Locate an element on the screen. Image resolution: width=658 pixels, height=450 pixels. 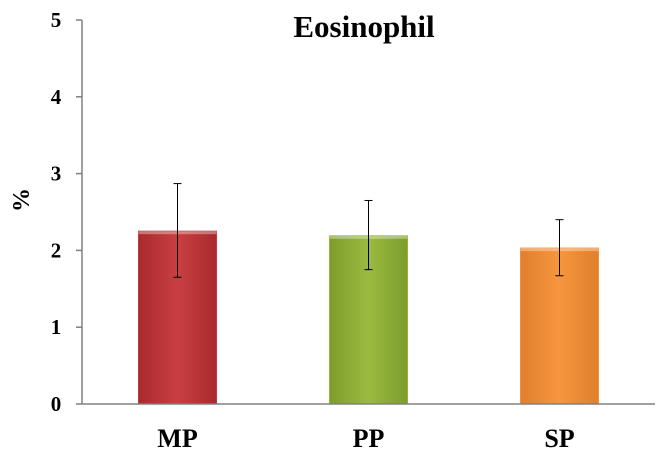
chart-title: Eosinophil is located at coordinates (364, 26).